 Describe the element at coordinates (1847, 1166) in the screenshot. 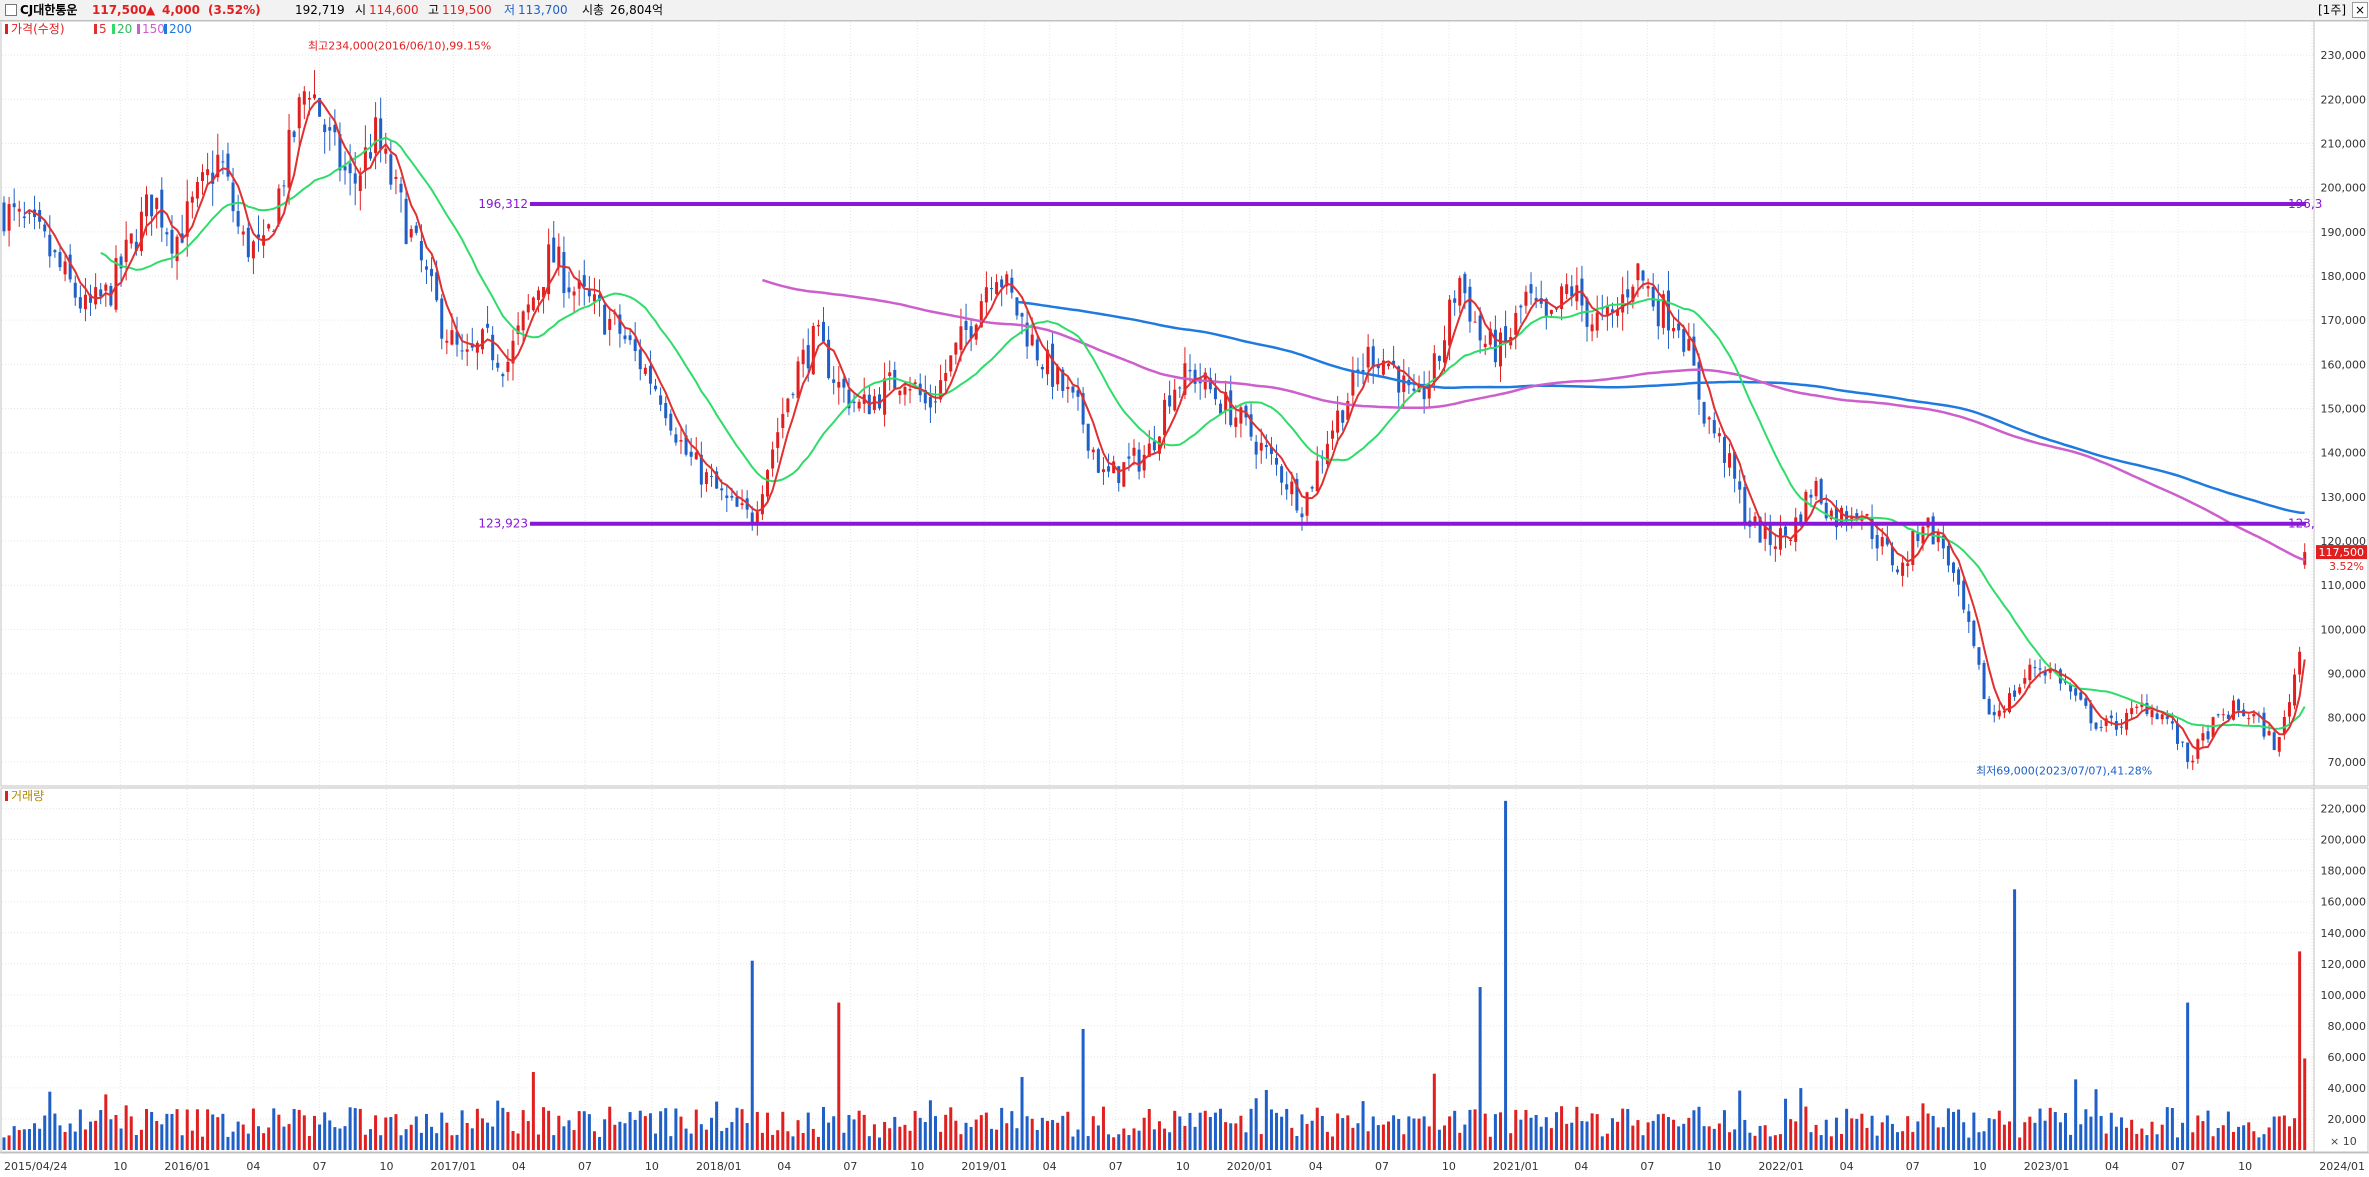

I see `date-tick-label: 04` at that location.